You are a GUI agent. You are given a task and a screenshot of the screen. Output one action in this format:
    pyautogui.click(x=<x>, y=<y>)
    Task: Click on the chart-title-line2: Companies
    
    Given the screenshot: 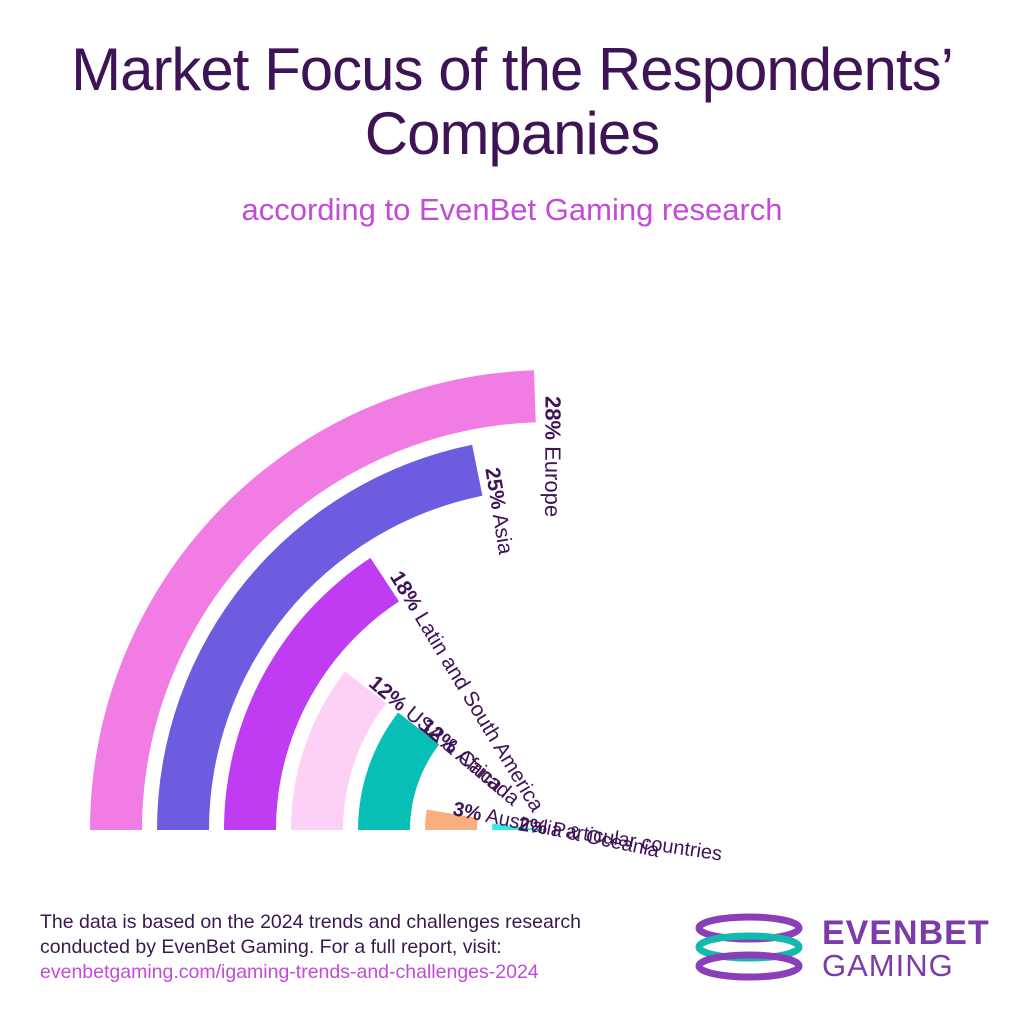 What is the action you would take?
    pyautogui.click(x=512, y=133)
    